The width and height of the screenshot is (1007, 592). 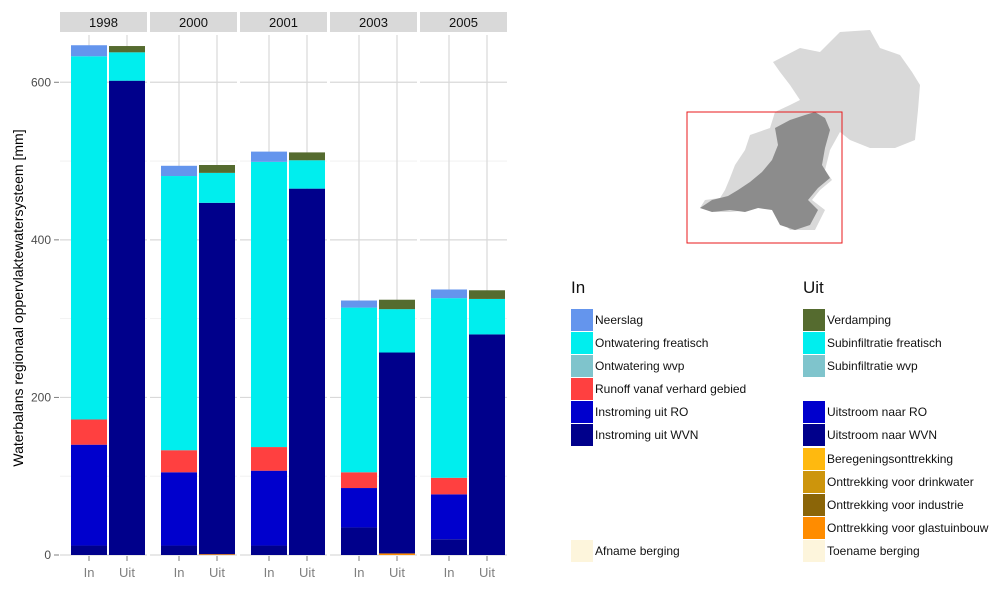 What do you see at coordinates (765, 171) in the screenshot?
I see `map-highlight-area` at bounding box center [765, 171].